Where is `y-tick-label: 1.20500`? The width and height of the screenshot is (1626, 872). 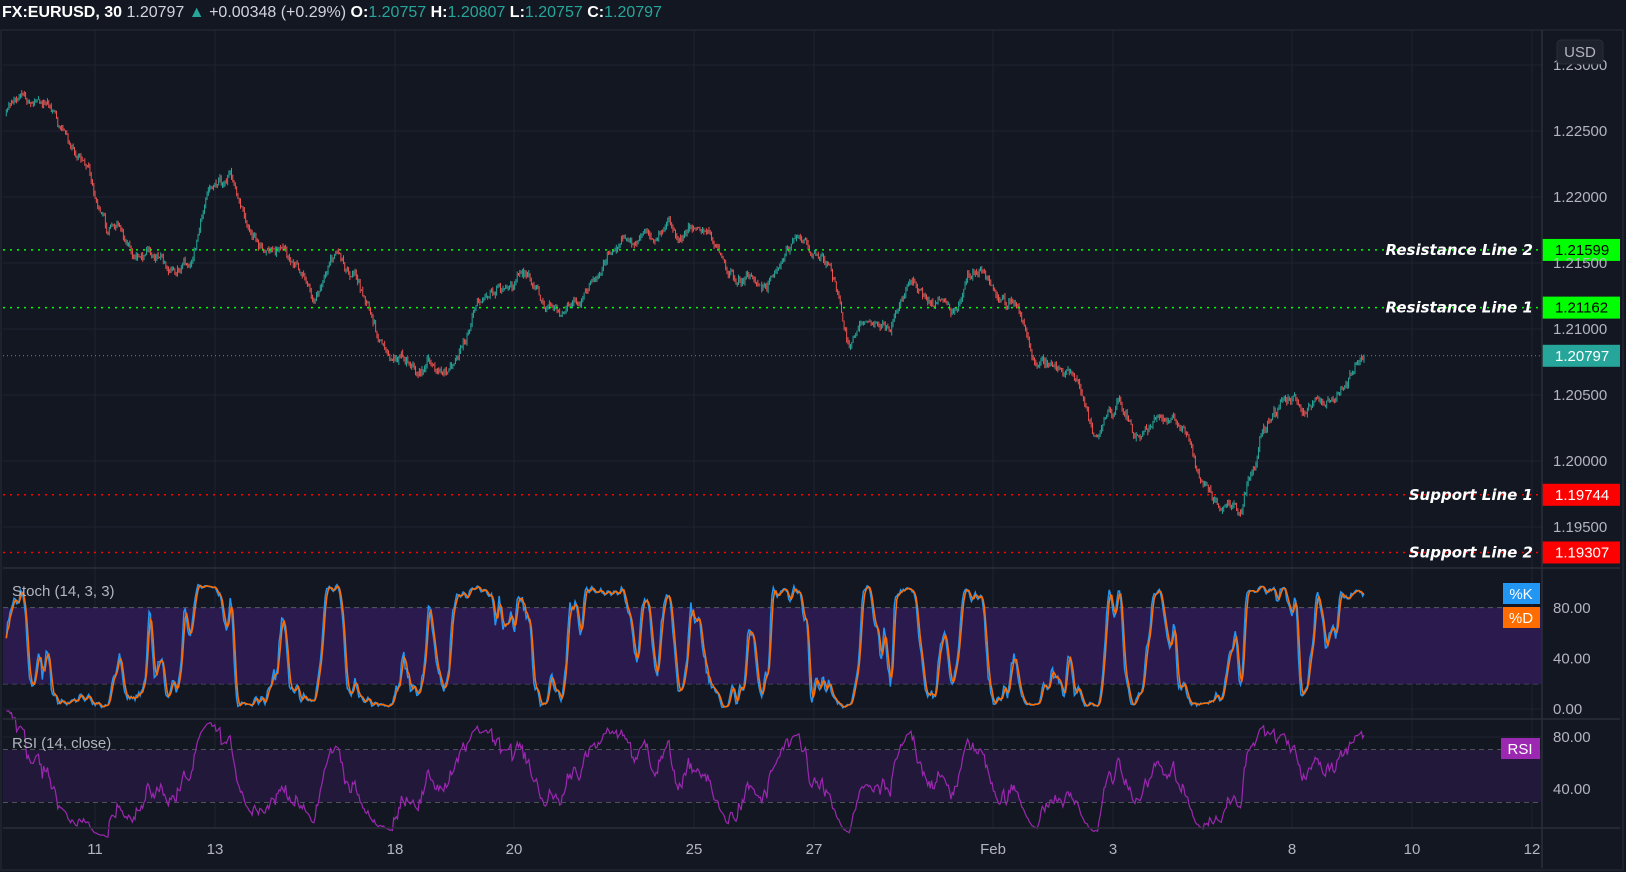 y-tick-label: 1.20500 is located at coordinates (1580, 395).